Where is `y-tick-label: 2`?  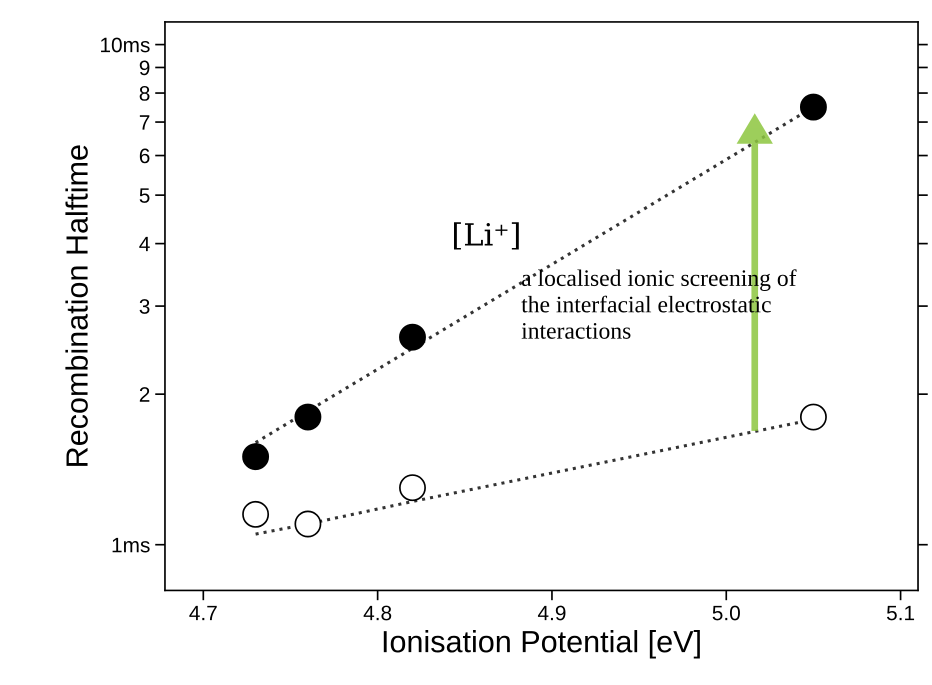
y-tick-label: 2 is located at coordinates (145, 394).